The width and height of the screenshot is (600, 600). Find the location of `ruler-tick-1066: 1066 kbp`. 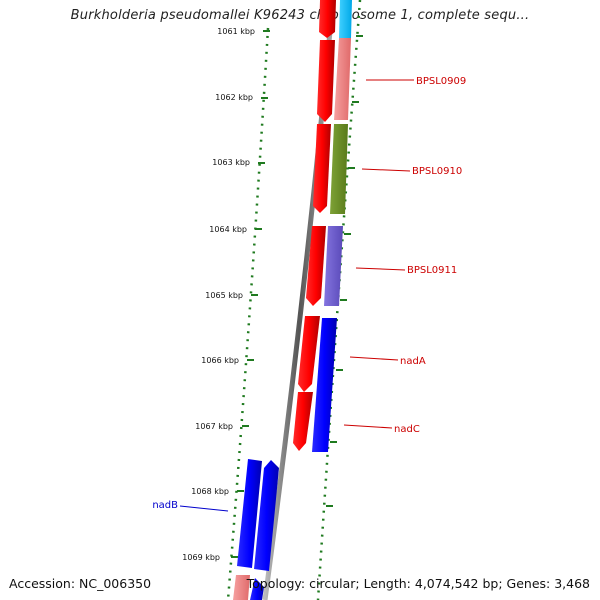

ruler-tick-1066: 1066 kbp is located at coordinates (227, 360).